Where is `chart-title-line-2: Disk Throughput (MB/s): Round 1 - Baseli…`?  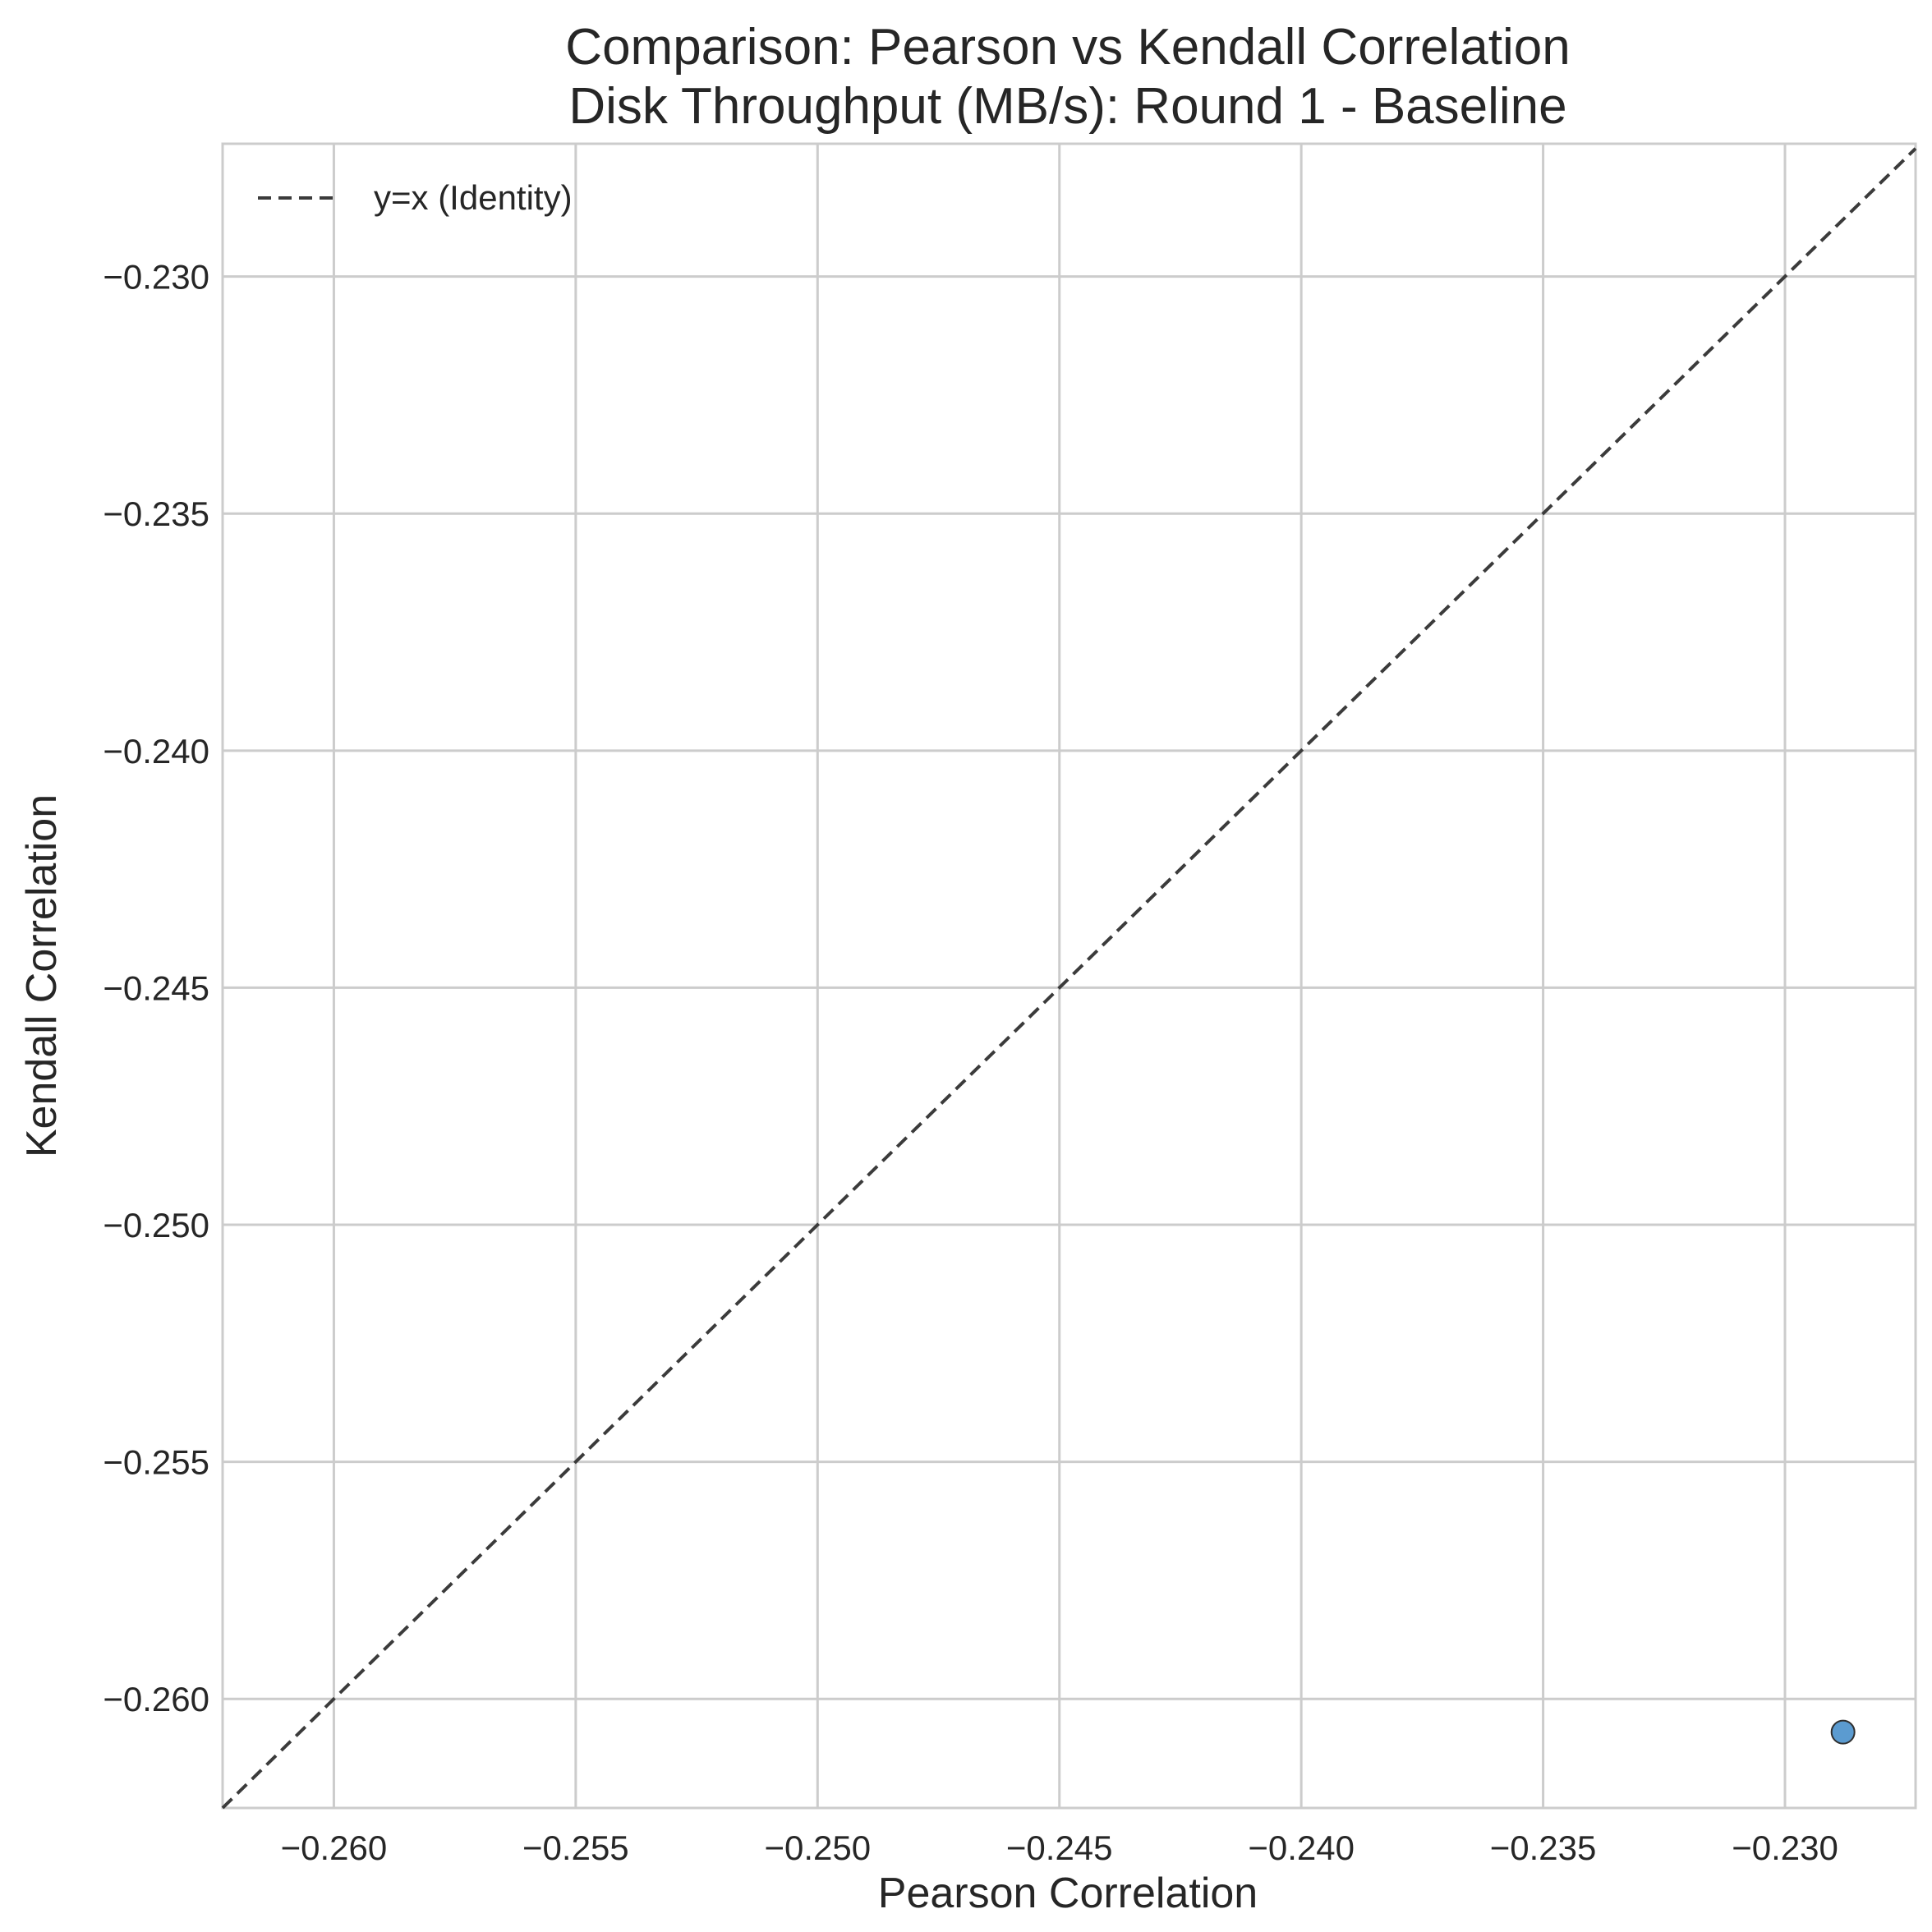
chart-title-line-2: Disk Throughput (MB/s): Round 1 - Baseli… is located at coordinates (1067, 107).